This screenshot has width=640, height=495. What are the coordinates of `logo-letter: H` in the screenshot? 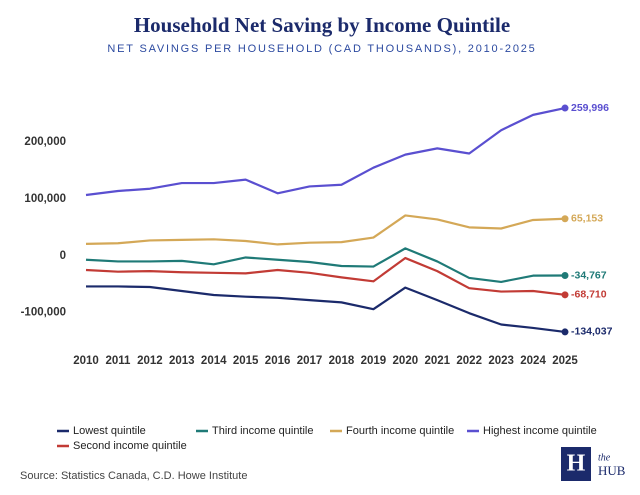 It's located at (576, 464).